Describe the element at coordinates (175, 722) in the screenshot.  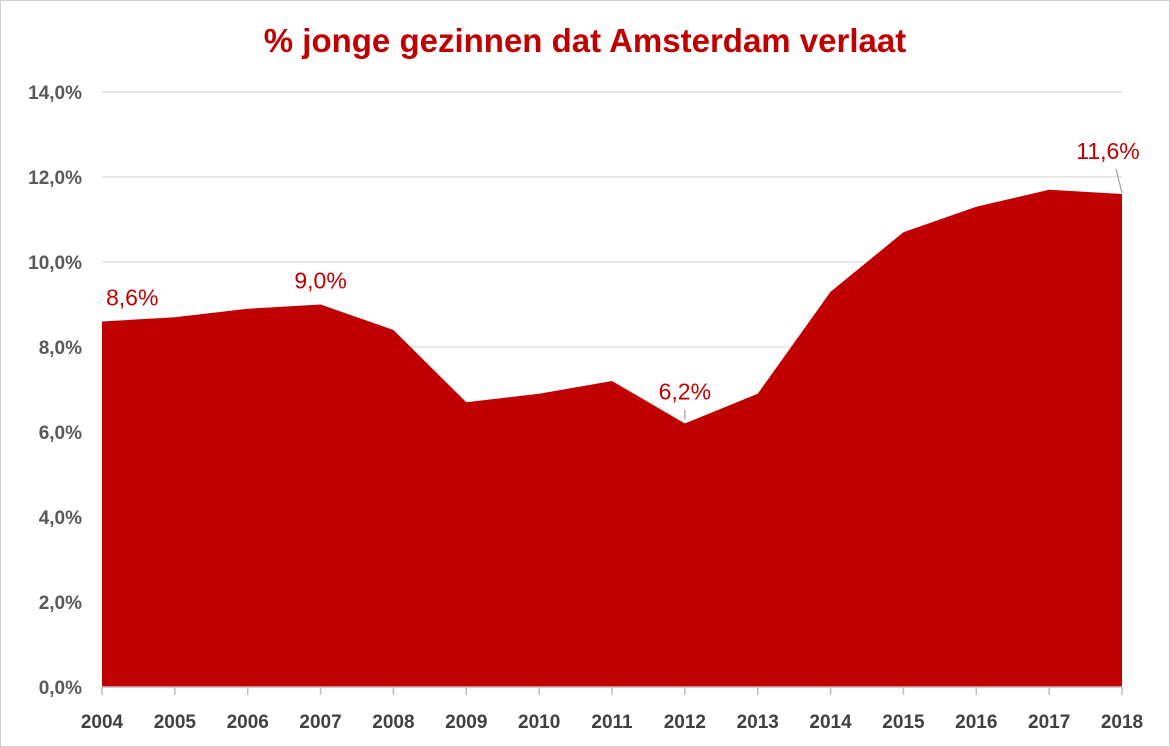
I see `x-tick-label: 2005` at that location.